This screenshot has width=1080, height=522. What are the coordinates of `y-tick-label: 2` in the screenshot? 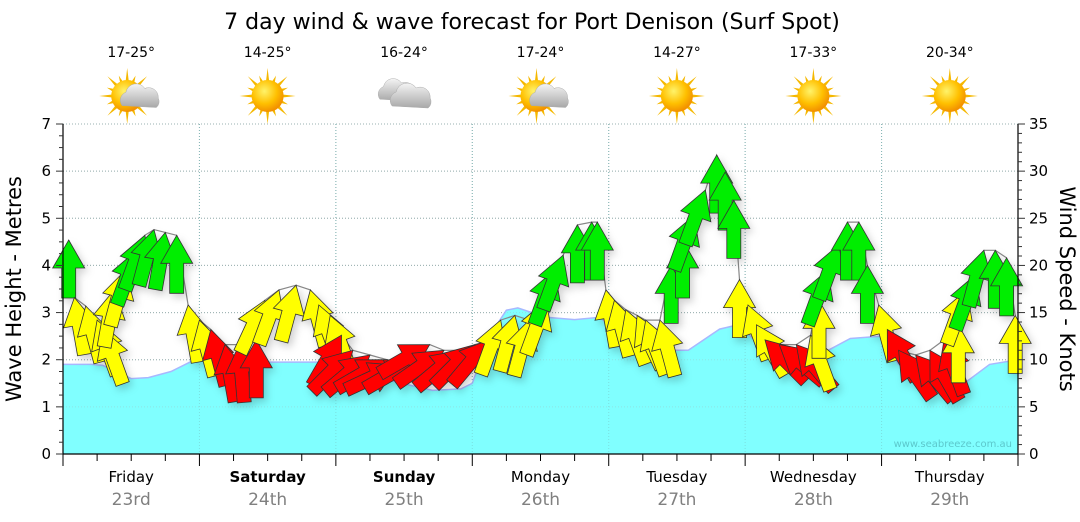 It's located at (46, 360).